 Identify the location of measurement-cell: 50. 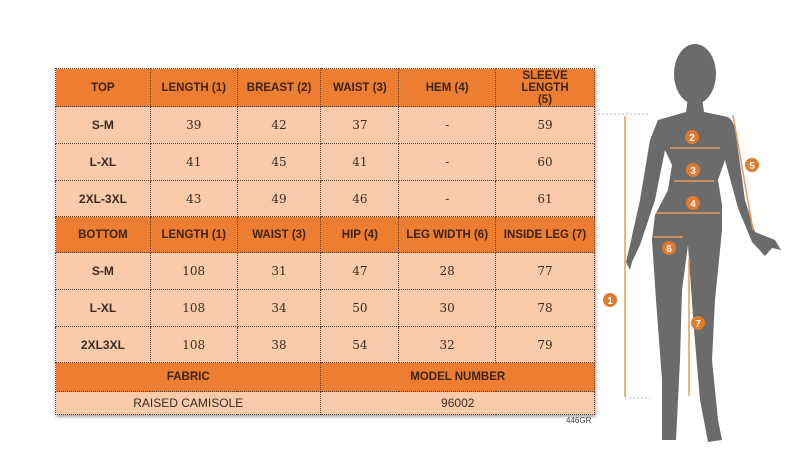
(360, 308).